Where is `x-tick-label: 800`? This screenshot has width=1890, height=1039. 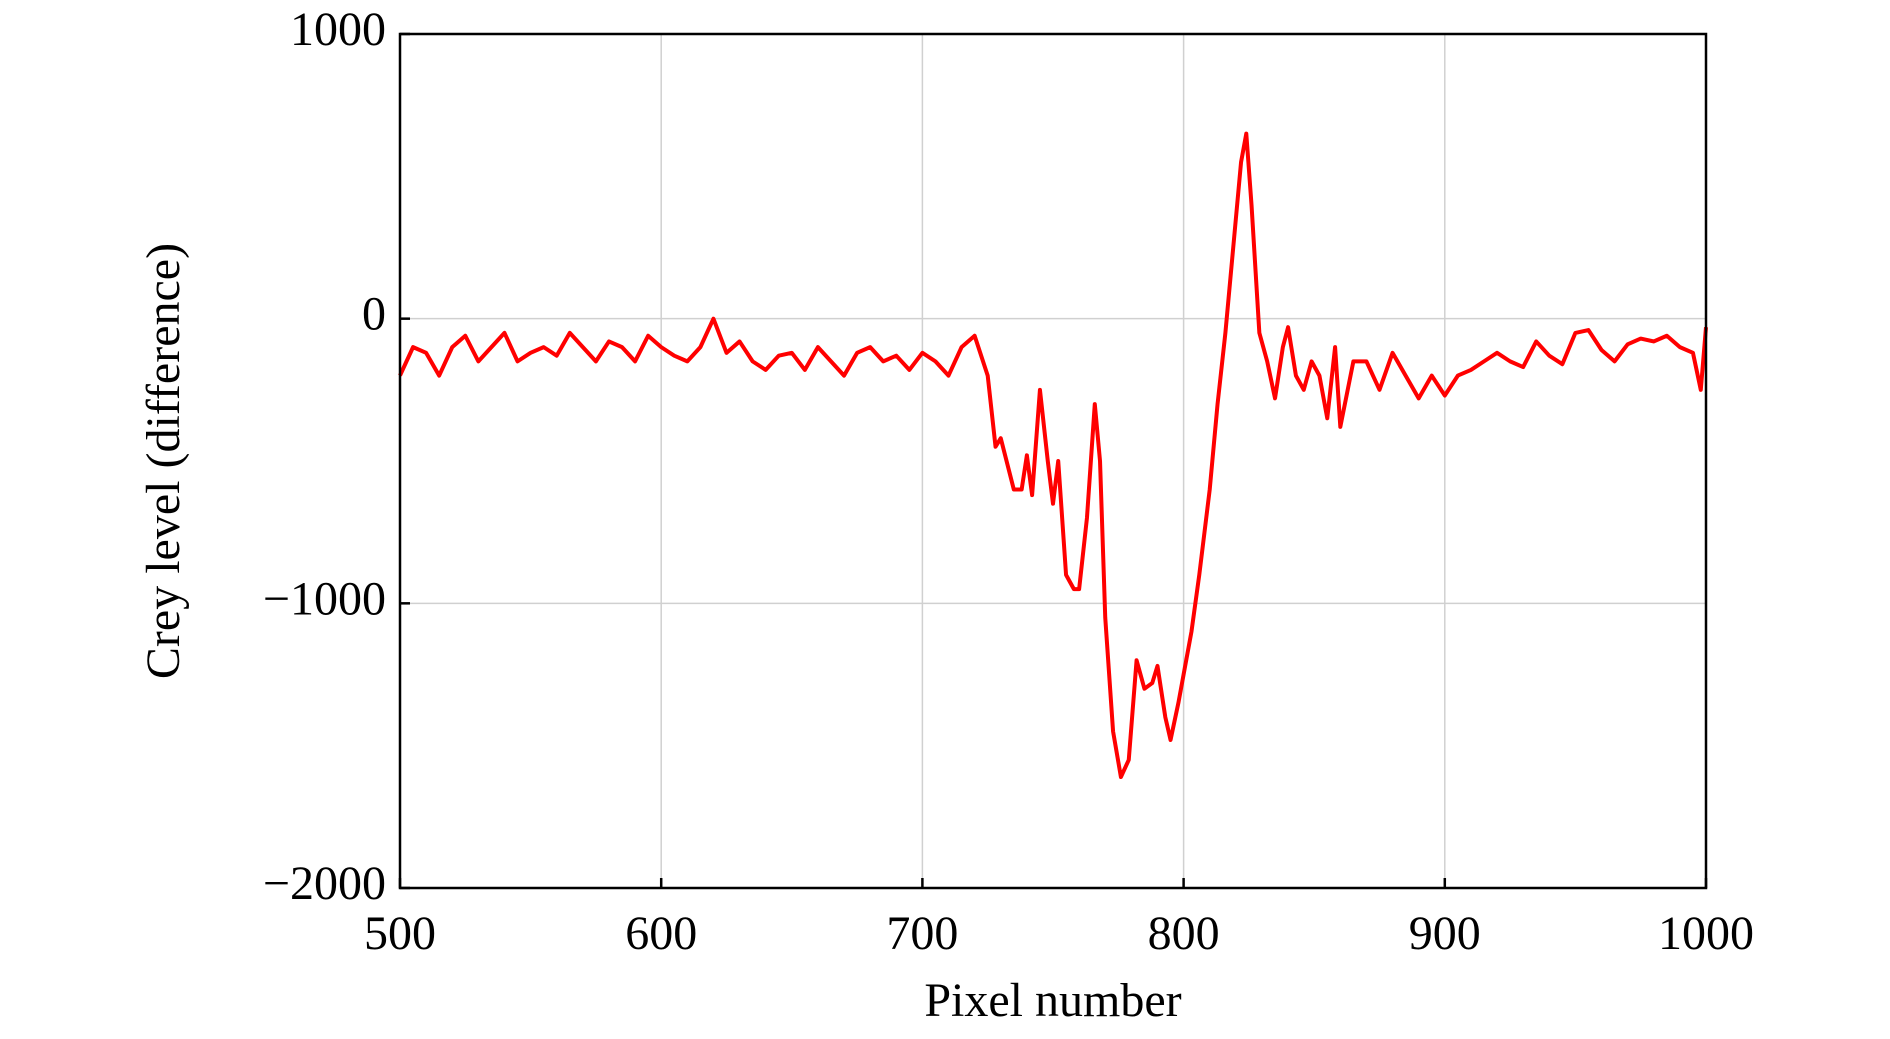
x-tick-label: 800 is located at coordinates (1184, 933).